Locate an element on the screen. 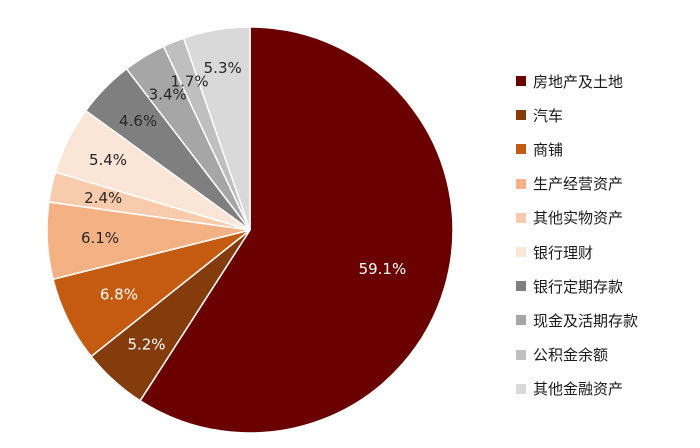 This screenshot has height=448, width=700. slice-value-label-2: 6.8% is located at coordinates (119, 295).